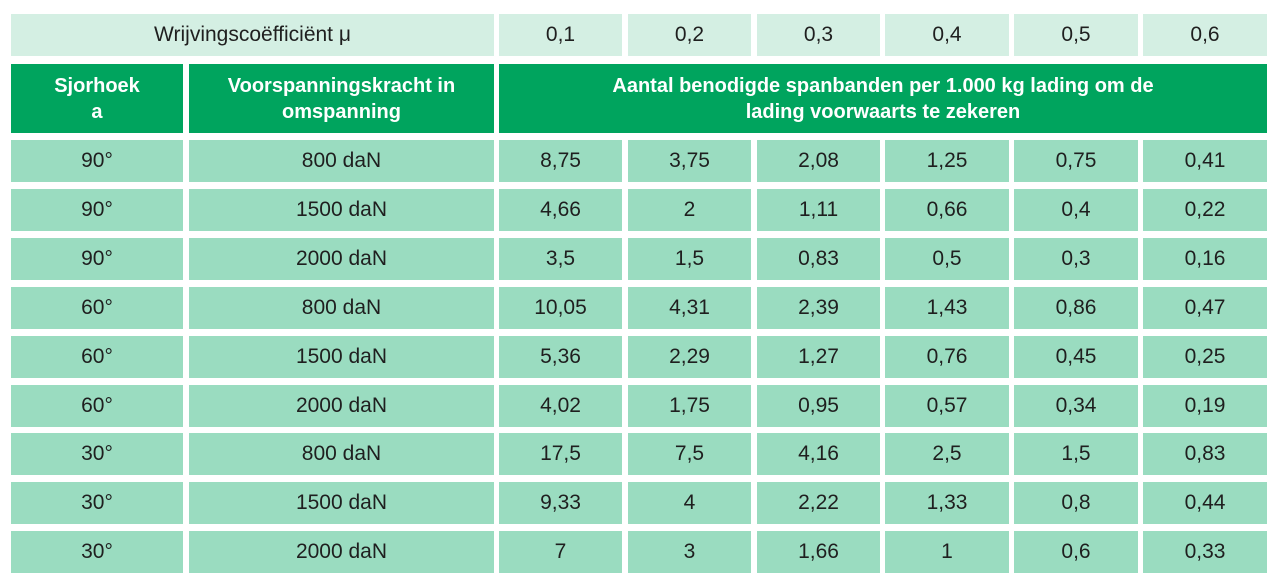 This screenshot has height=580, width=1277. Describe the element at coordinates (689, 503) in the screenshot. I see `mu-0-2-cell: 4` at that location.